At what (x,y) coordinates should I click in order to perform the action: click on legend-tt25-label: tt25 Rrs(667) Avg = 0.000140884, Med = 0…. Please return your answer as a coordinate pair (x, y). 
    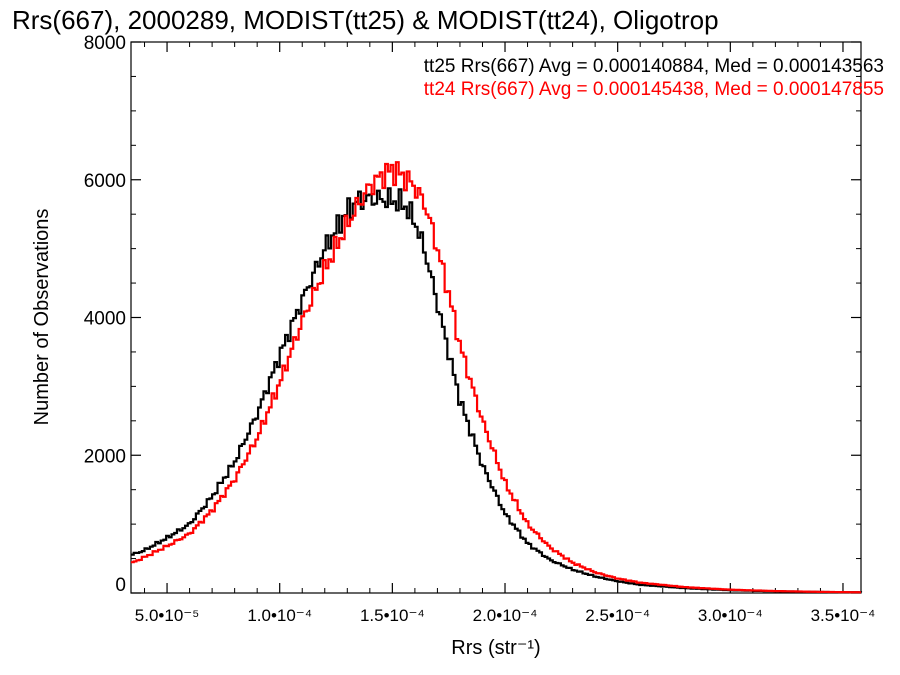
    Looking at the image, I should click on (654, 66).